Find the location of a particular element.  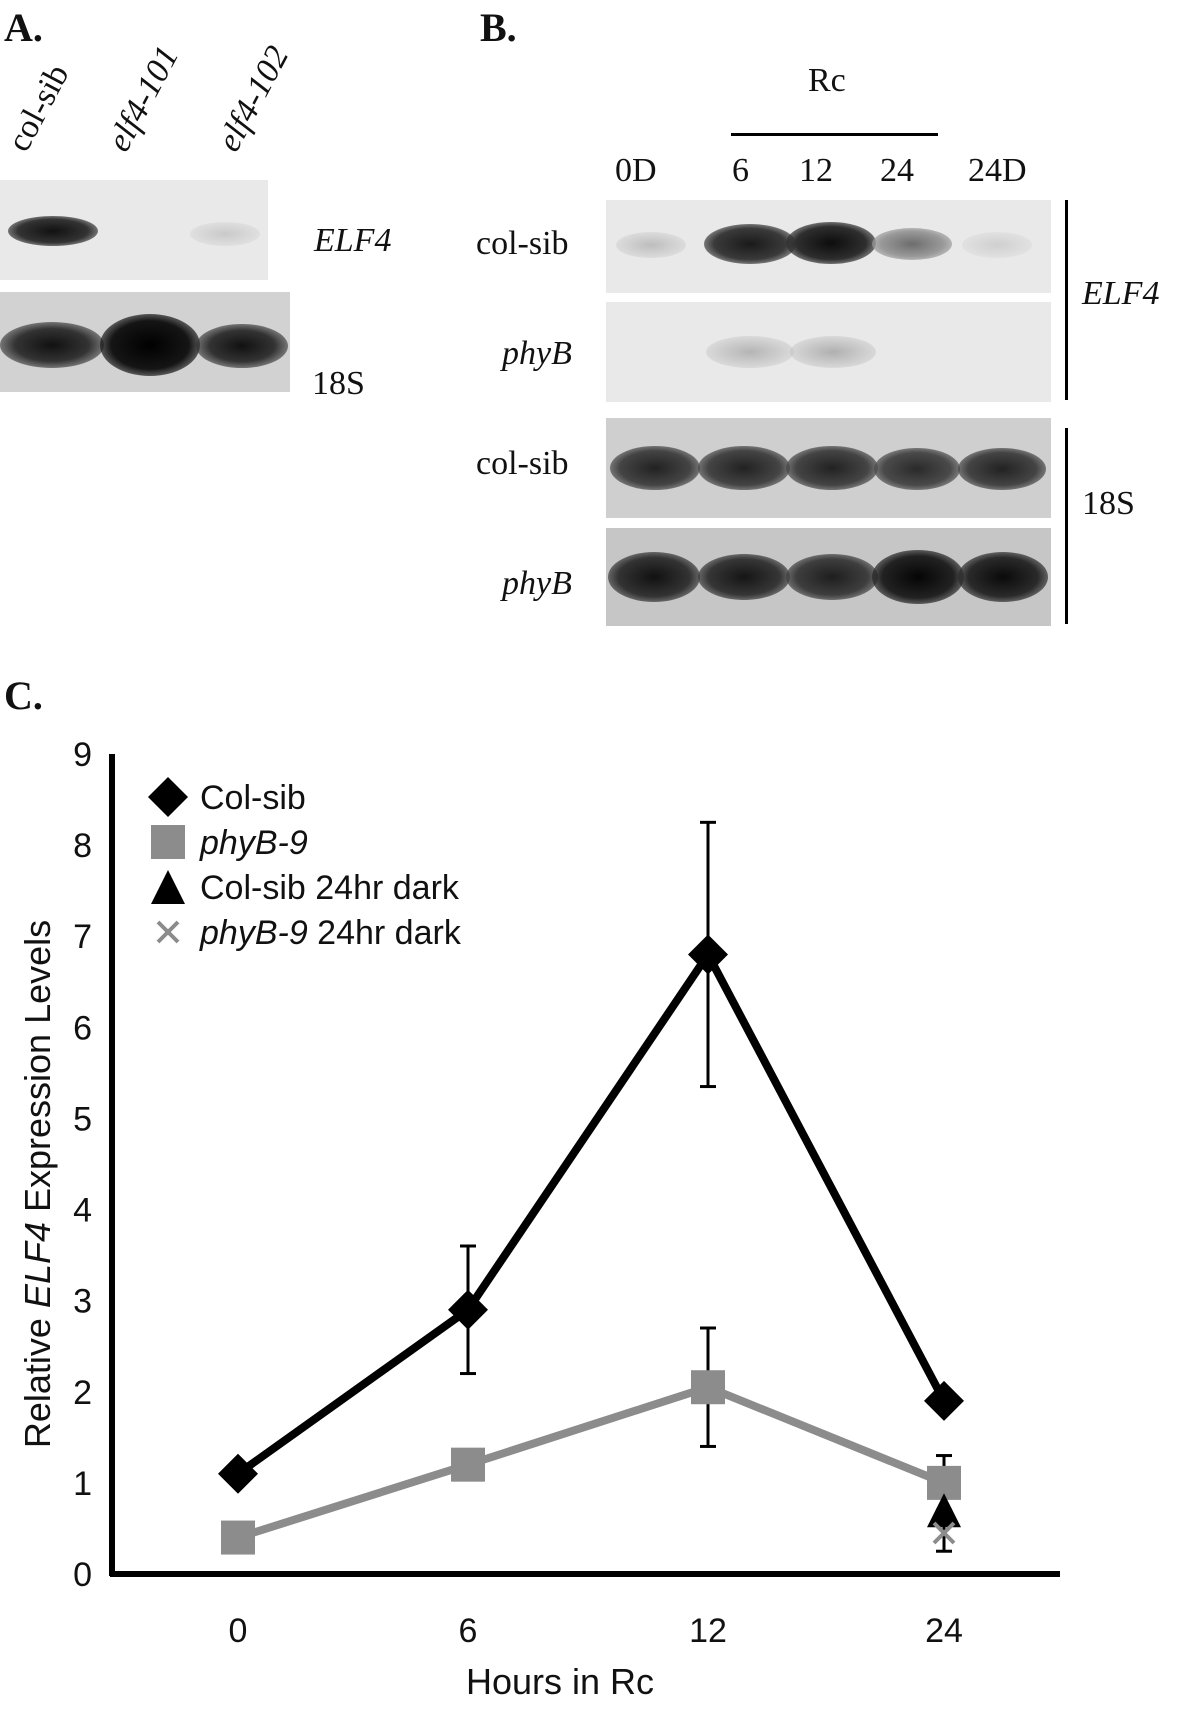

blot-a-elf4 is located at coordinates (134, 230).